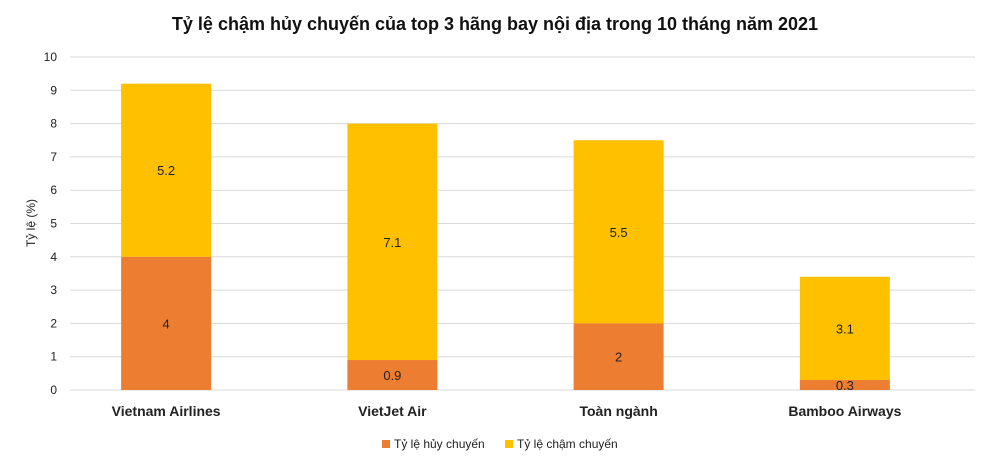  I want to click on y-axis-label: Tỷ lệ (%), so click(31, 223).